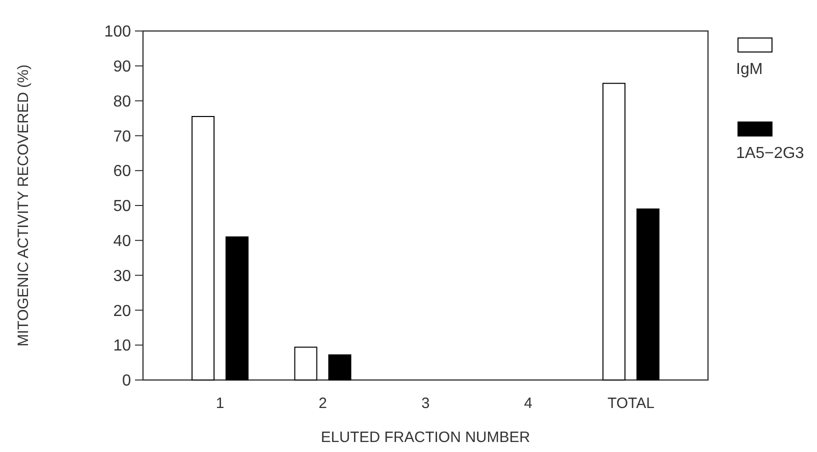 Image resolution: width=817 pixels, height=452 pixels. What do you see at coordinates (749, 69) in the screenshot?
I see `legend-label: IgM` at bounding box center [749, 69].